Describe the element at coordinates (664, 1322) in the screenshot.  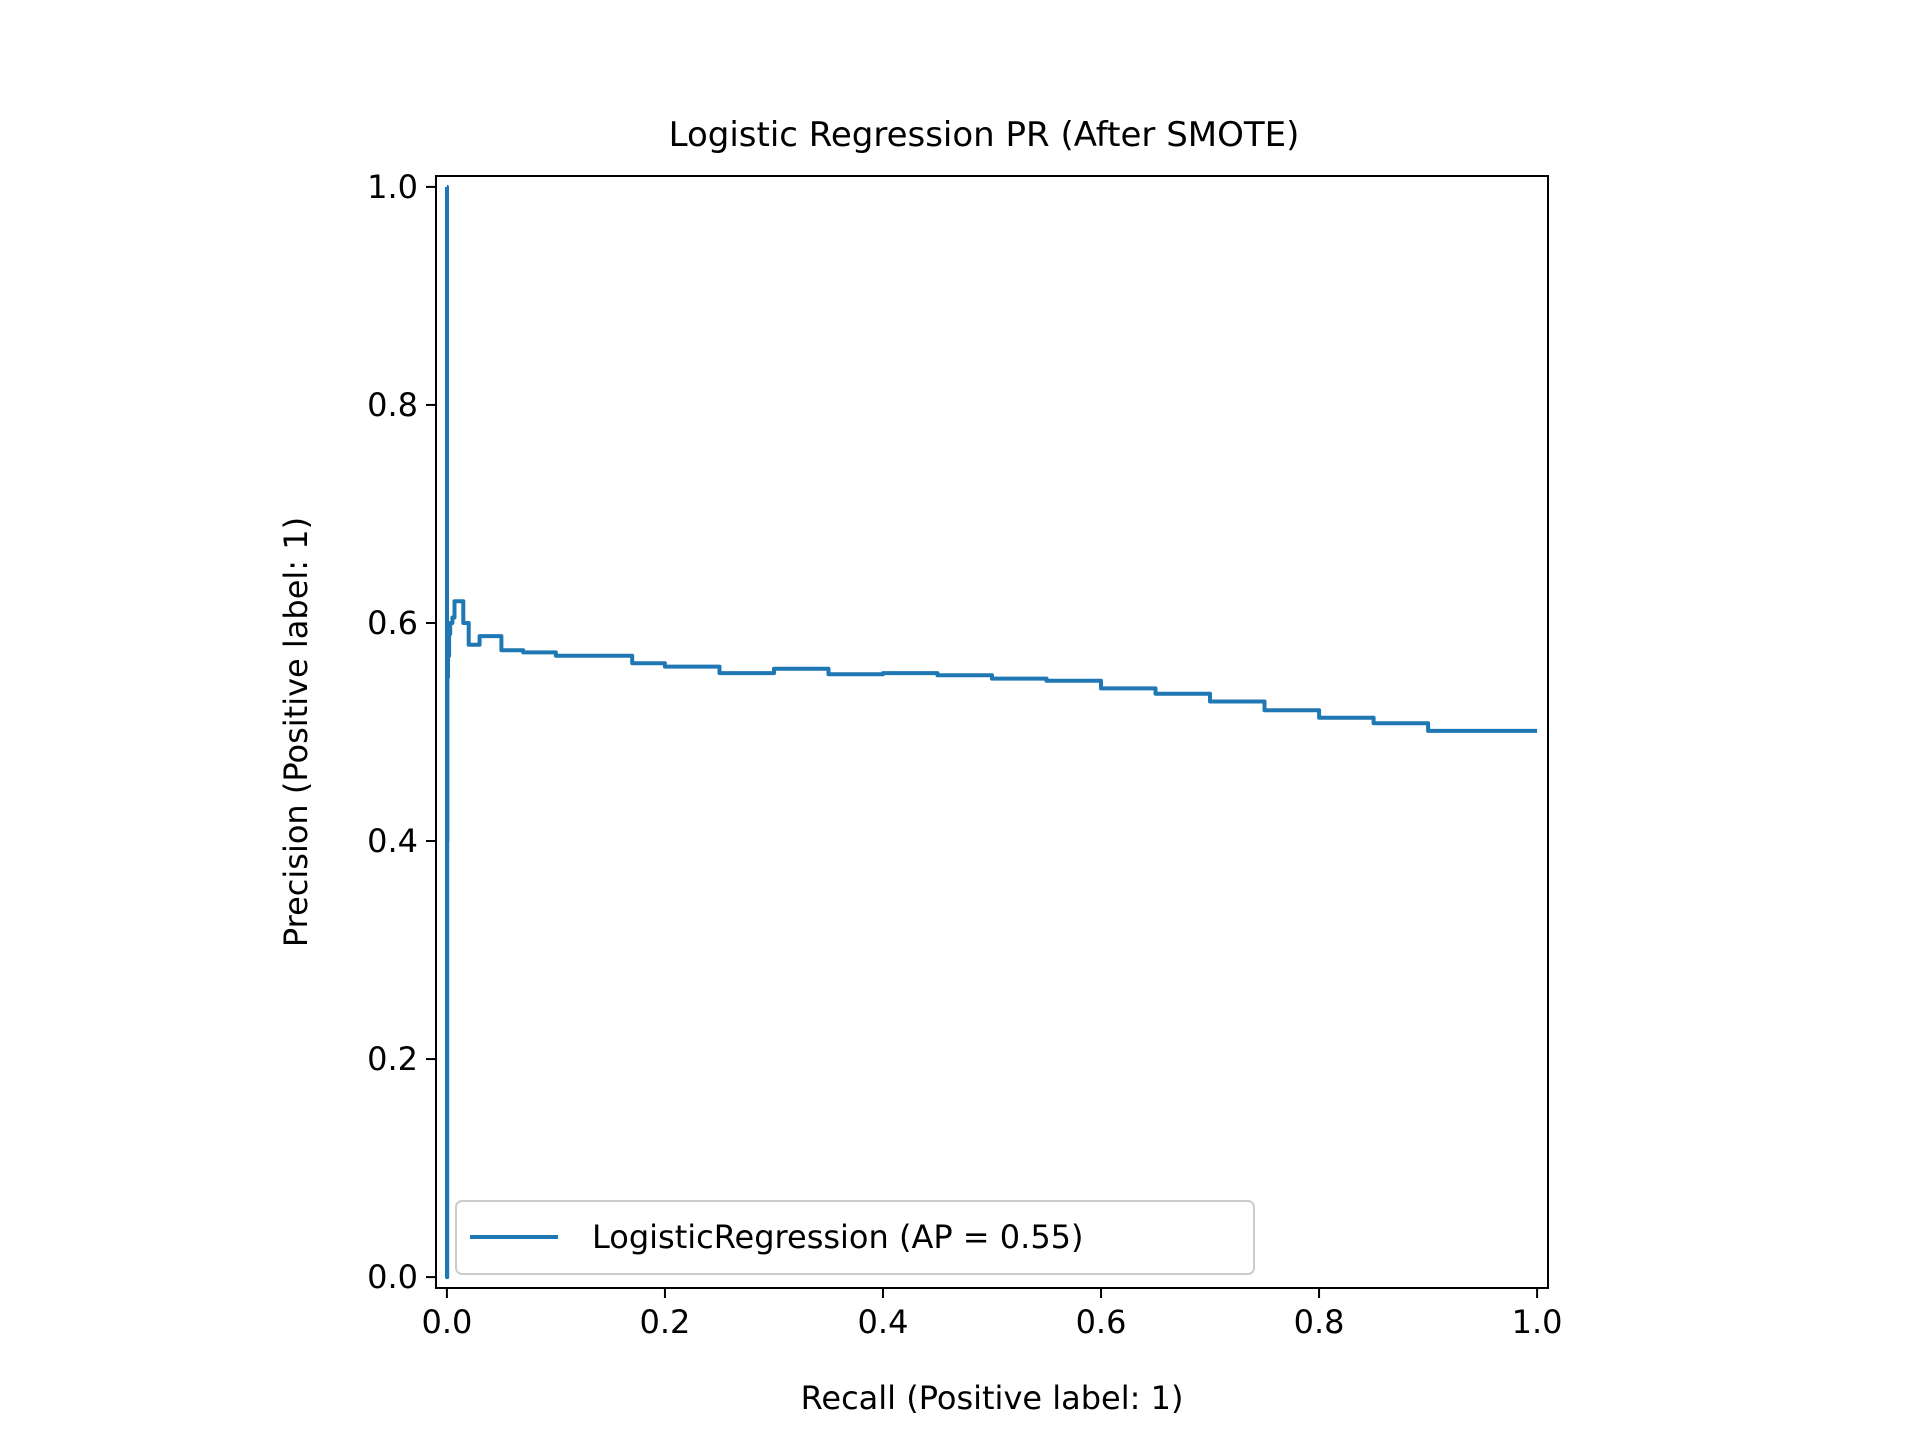
I see `x-tick-label: 0.2` at that location.